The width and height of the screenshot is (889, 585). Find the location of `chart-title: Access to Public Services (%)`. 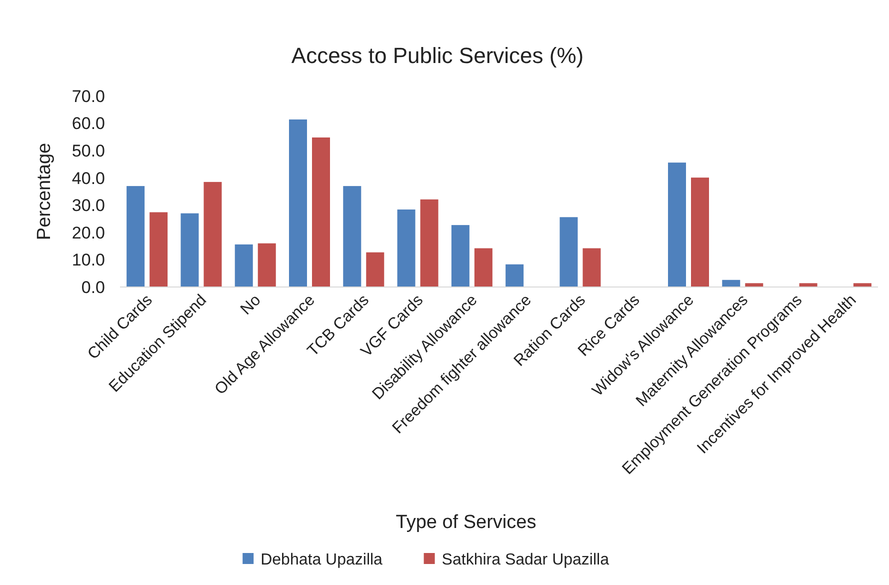

chart-title: Access to Public Services (%) is located at coordinates (437, 55).